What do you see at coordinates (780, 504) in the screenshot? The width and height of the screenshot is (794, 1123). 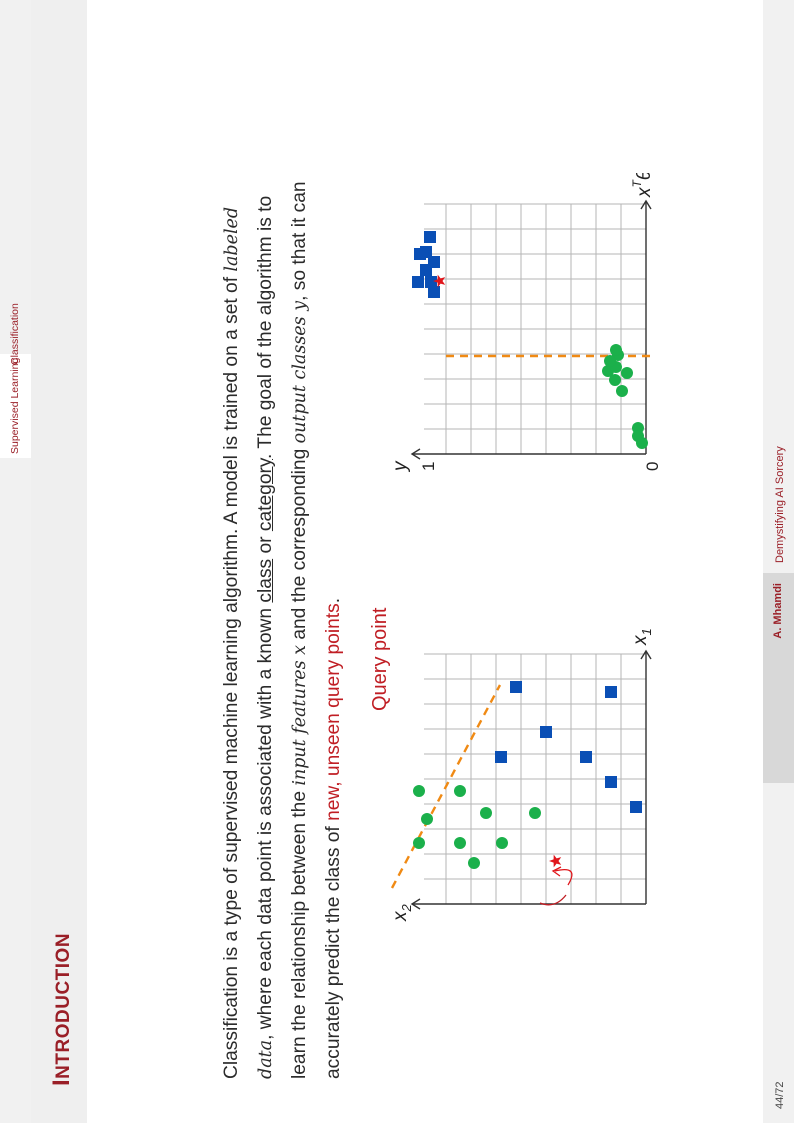 I see `footer-talk-title: Demystifying AI Sorcery` at bounding box center [780, 504].